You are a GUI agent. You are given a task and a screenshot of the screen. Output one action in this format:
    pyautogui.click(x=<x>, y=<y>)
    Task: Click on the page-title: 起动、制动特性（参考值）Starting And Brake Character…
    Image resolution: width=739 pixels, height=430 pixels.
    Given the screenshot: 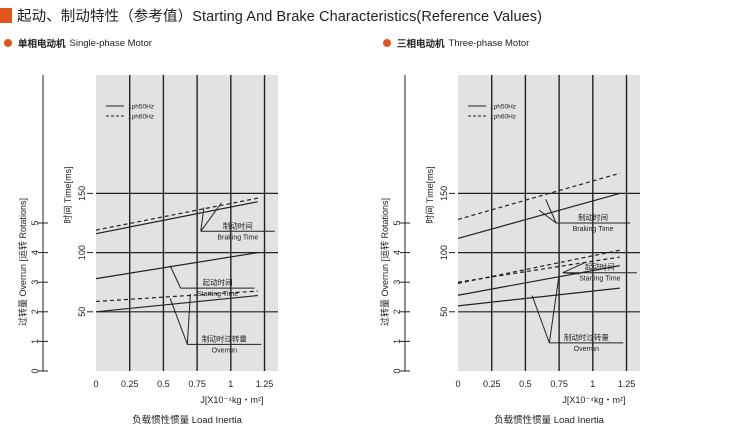 What is the action you would take?
    pyautogui.click(x=271, y=15)
    